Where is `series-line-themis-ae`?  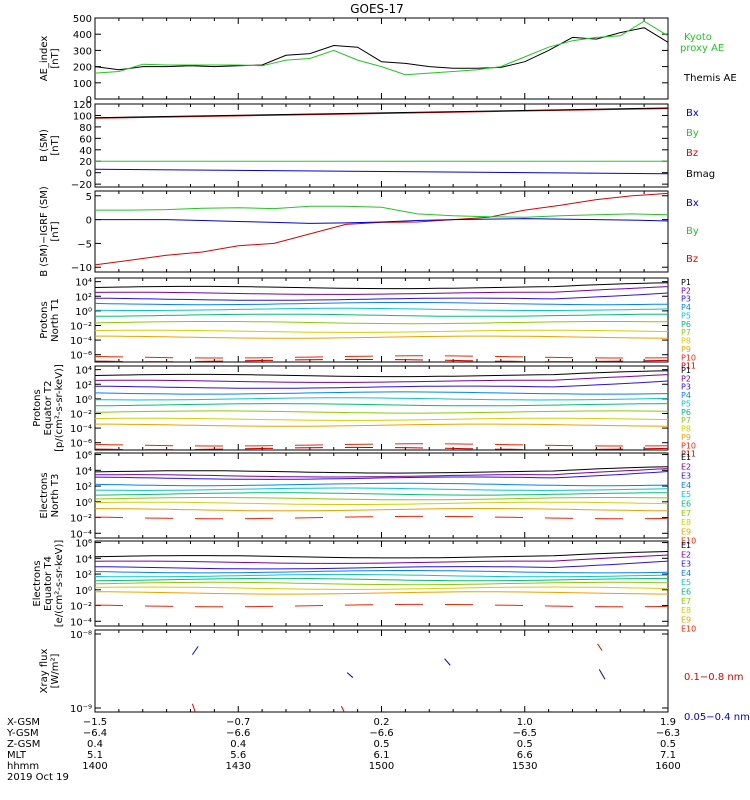
series-line-themis-ae is located at coordinates (381, 49).